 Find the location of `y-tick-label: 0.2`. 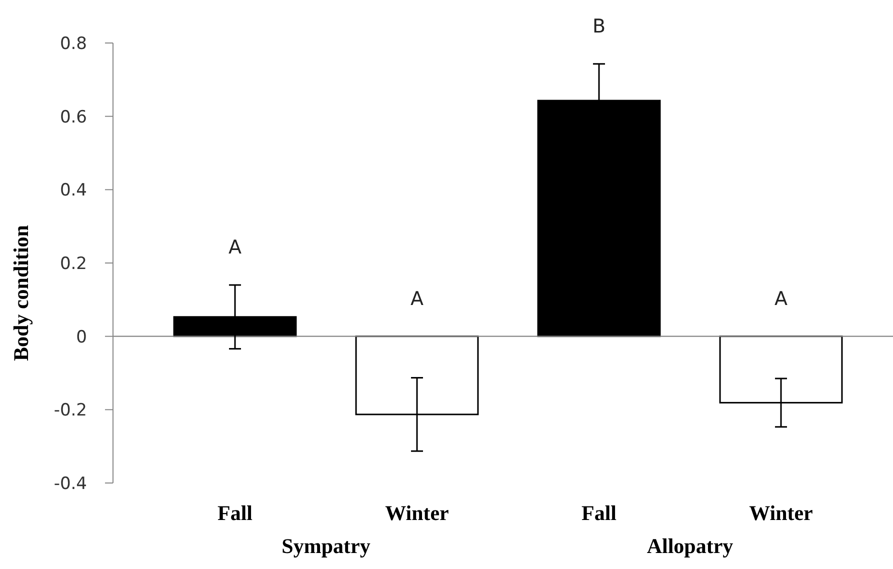

y-tick-label: 0.2 is located at coordinates (73, 264).